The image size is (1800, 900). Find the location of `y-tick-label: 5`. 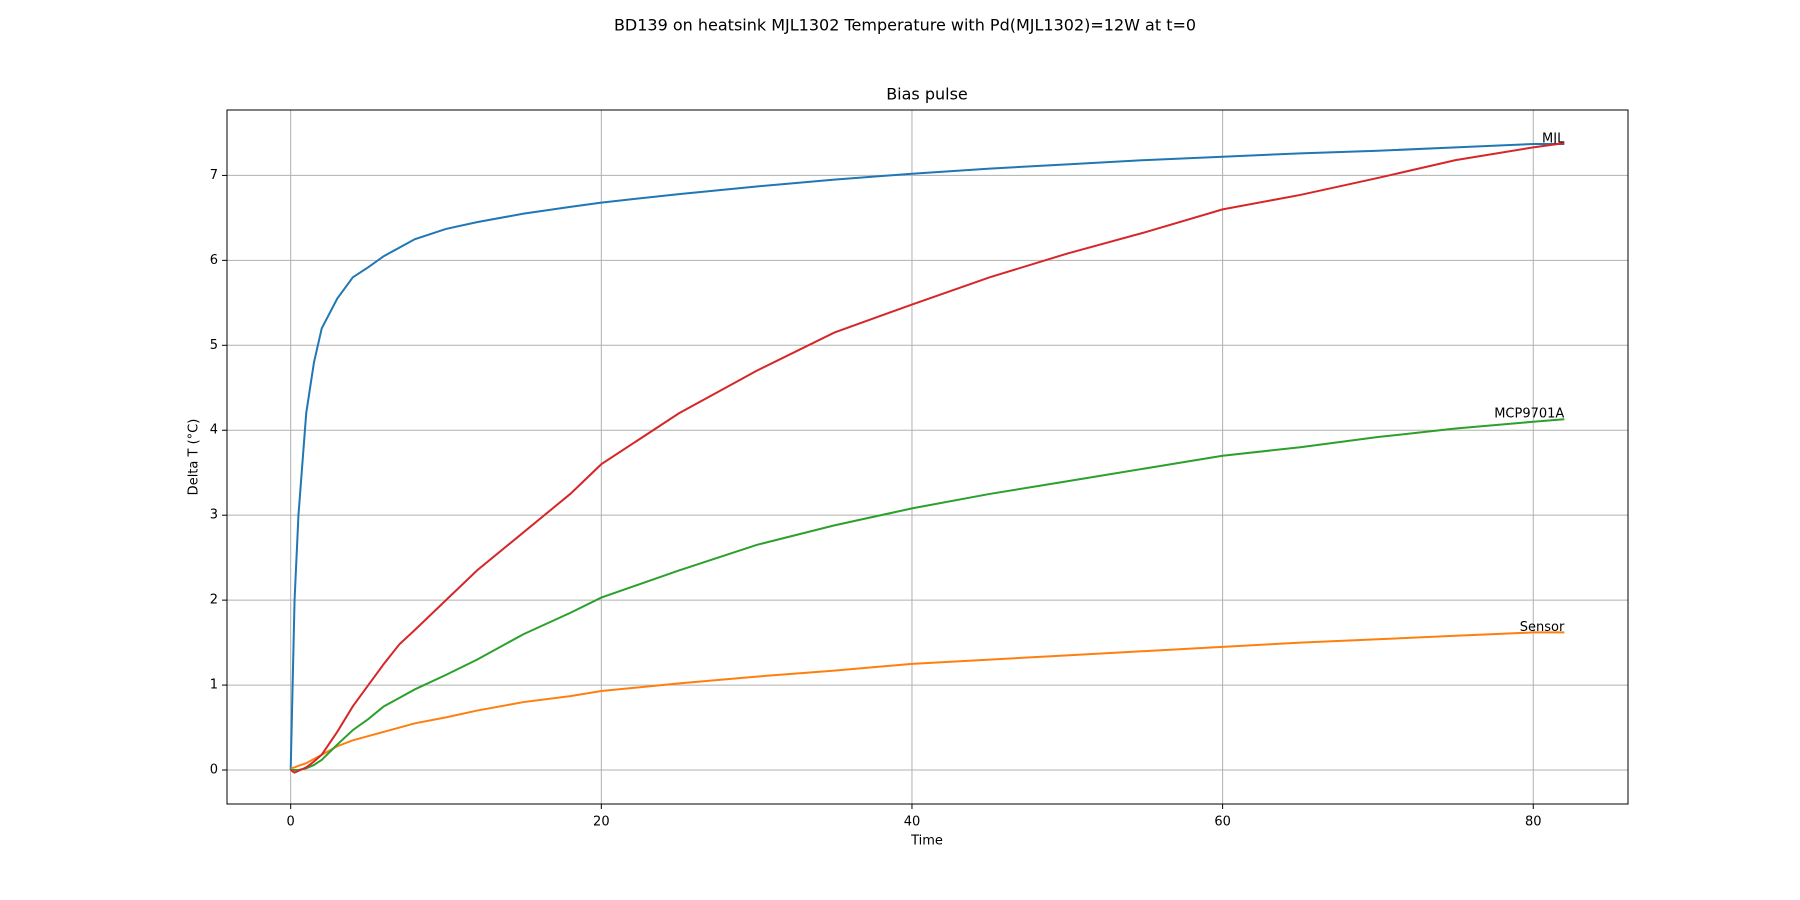

y-tick-label: 5 is located at coordinates (214, 345).